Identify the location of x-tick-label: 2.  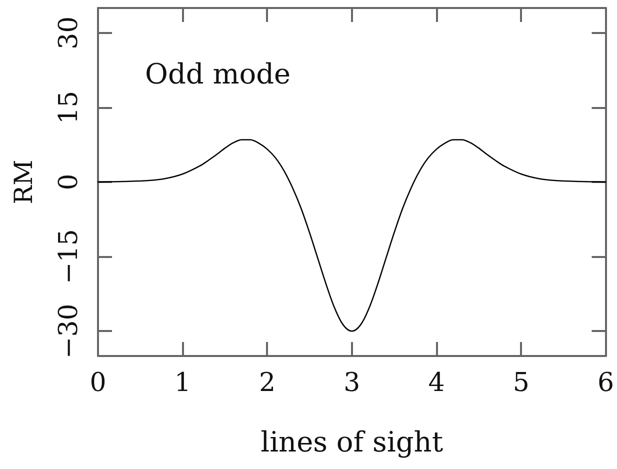
(267, 383).